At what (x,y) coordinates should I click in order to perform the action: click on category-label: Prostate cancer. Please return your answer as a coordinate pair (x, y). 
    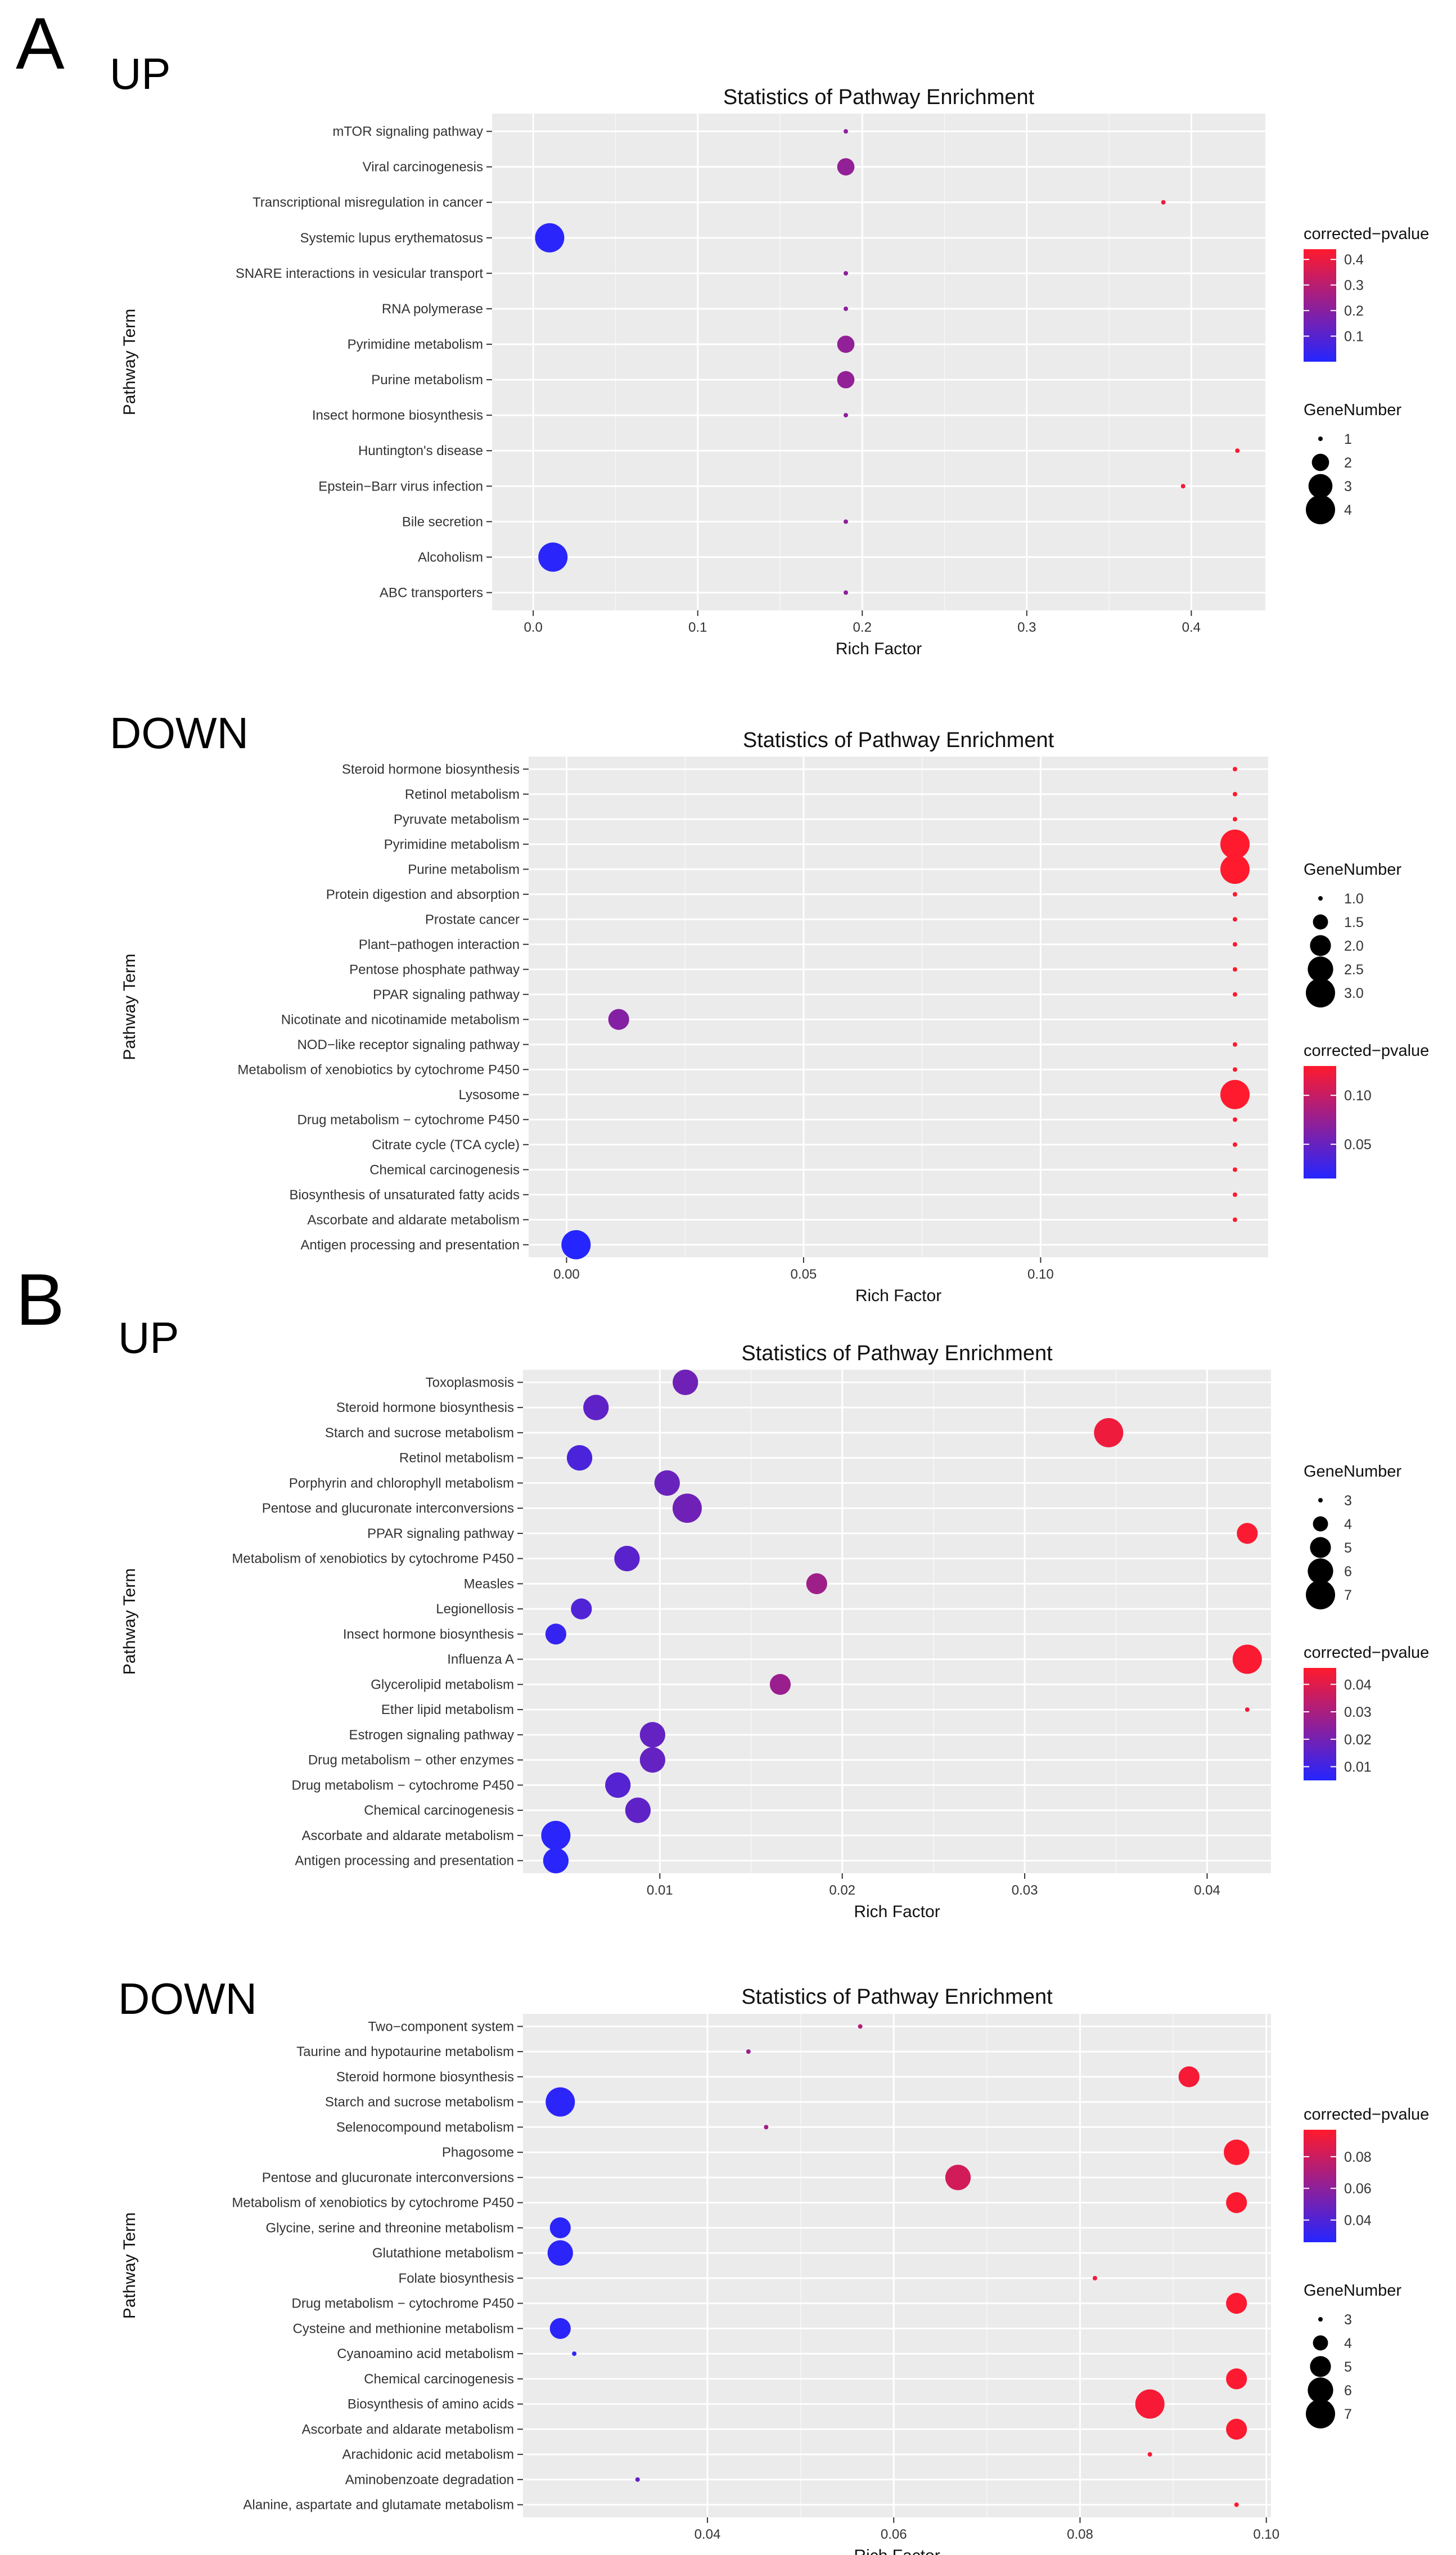
    Looking at the image, I should click on (472, 920).